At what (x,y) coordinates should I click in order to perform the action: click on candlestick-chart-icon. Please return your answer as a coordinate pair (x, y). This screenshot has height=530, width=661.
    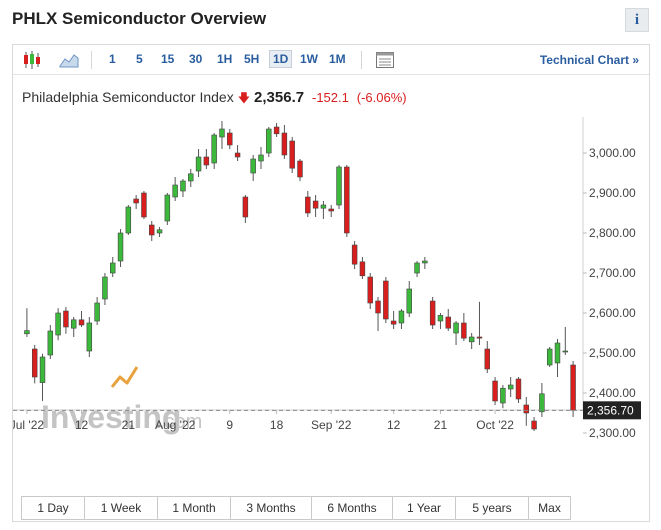
    Looking at the image, I should click on (32, 60).